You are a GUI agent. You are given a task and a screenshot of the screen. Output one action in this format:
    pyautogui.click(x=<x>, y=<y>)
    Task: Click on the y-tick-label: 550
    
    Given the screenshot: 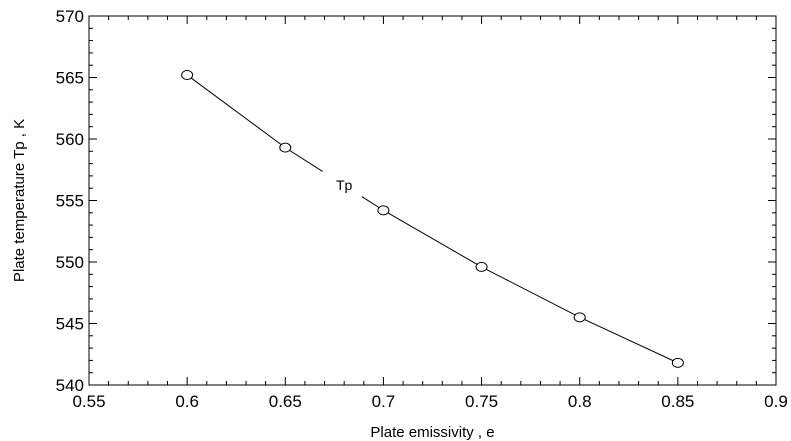 What is the action you would take?
    pyautogui.click(x=70, y=262)
    